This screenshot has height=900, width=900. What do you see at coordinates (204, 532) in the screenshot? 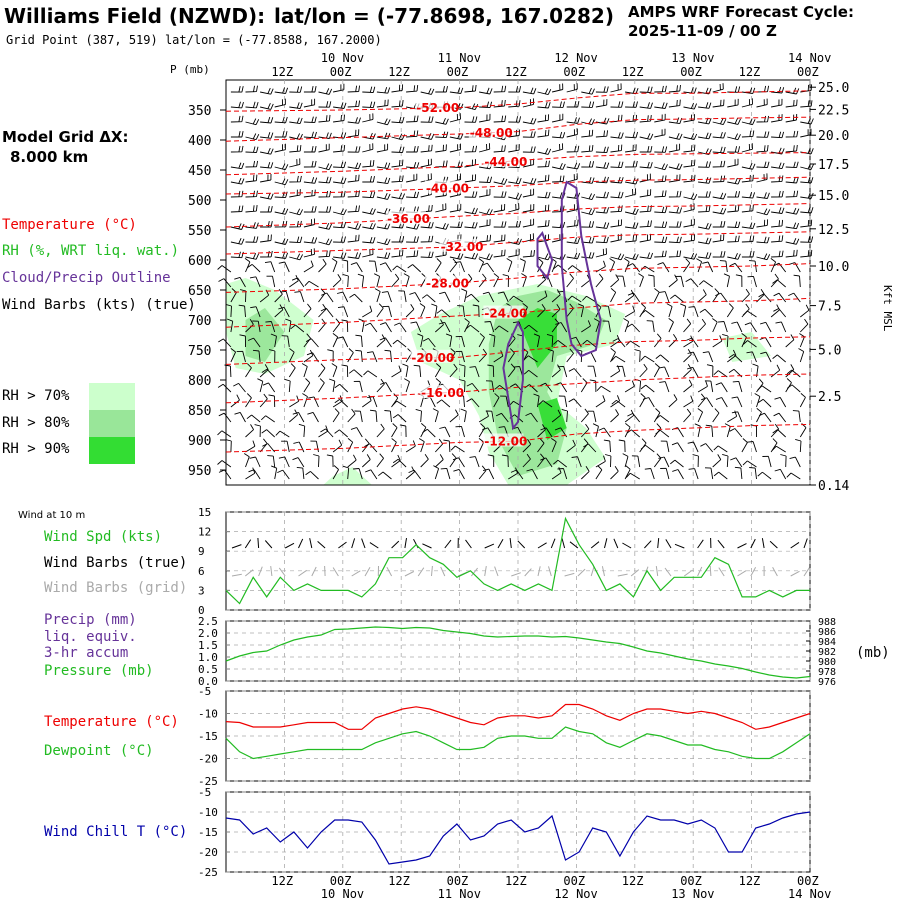
I see `wind-speed-axis-tick-label: 12` at bounding box center [204, 532].